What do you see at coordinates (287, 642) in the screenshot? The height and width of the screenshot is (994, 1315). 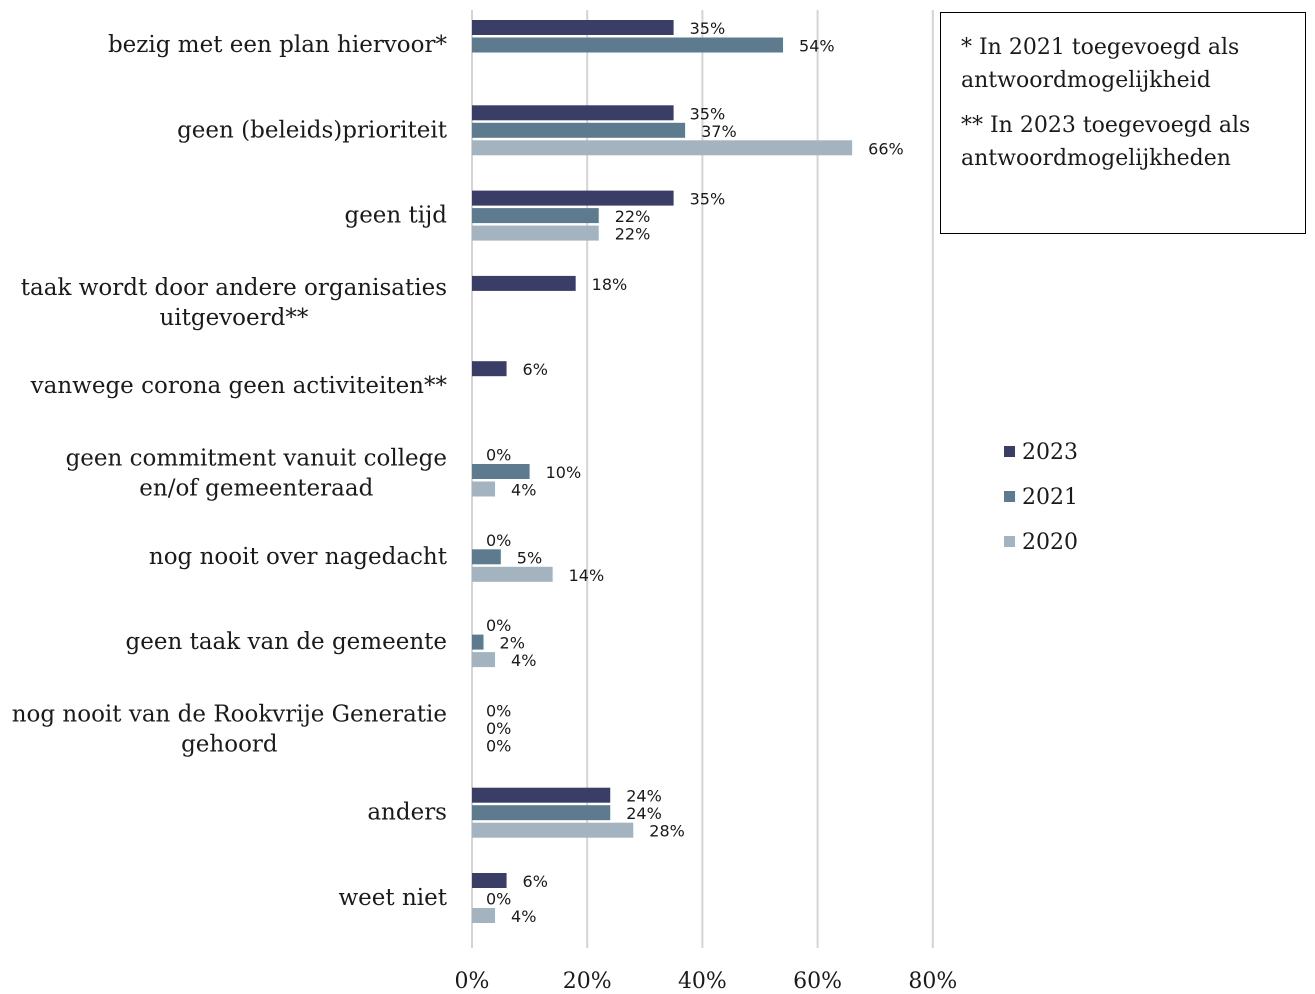 I see `category-label: geen taak van de gemeente` at bounding box center [287, 642].